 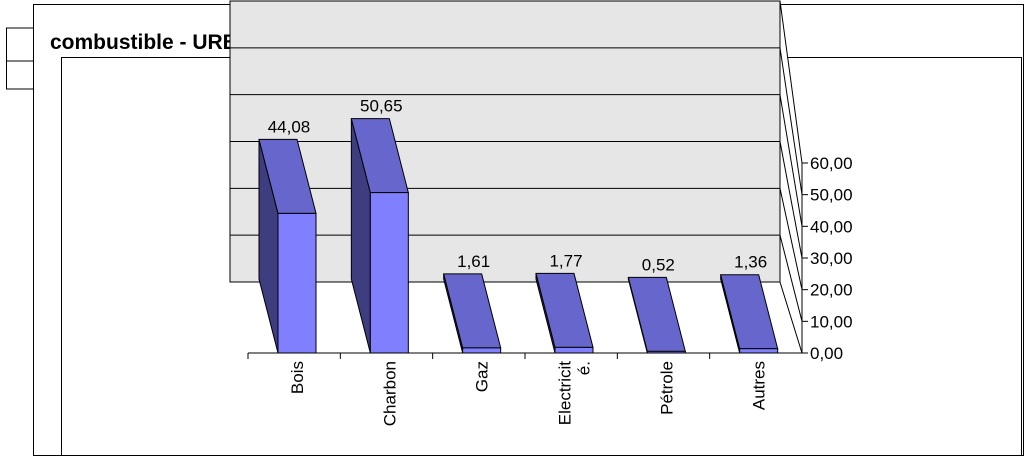 I want to click on chart-title: combustible - URBAIN, so click(x=162, y=42).